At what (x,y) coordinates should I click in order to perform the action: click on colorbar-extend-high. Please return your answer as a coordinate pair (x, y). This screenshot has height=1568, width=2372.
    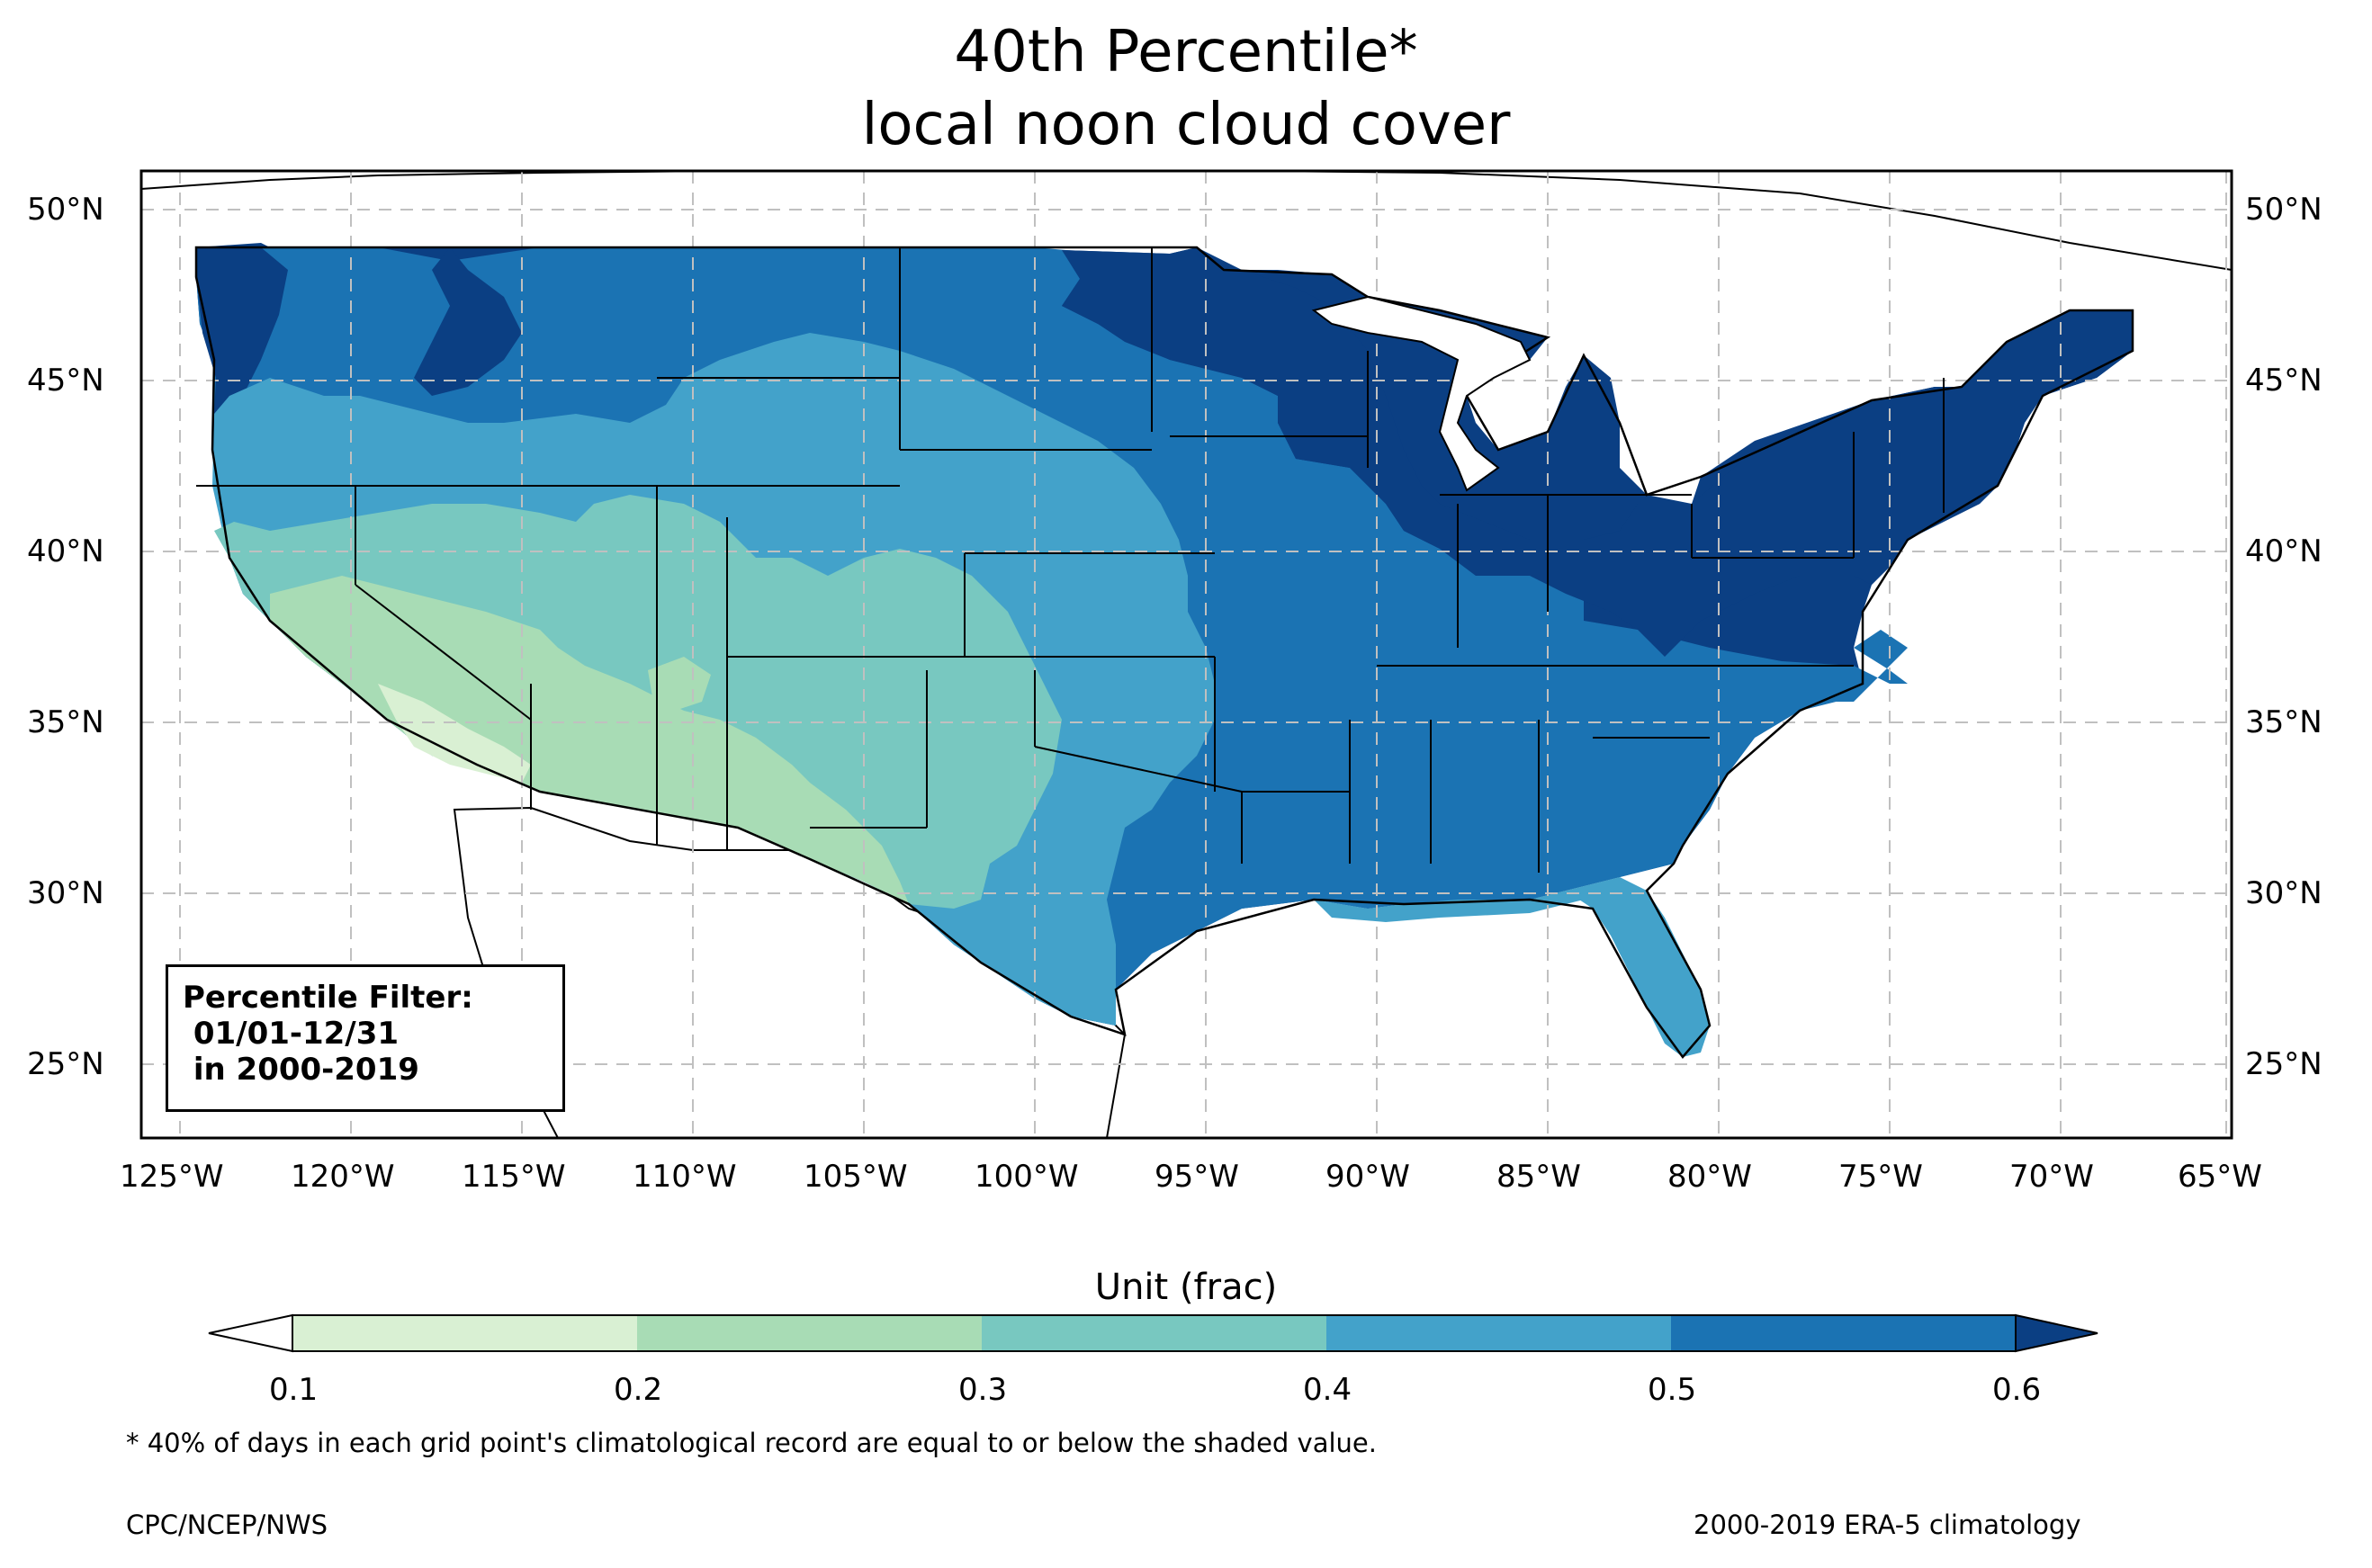
    Looking at the image, I should click on (2056, 1333).